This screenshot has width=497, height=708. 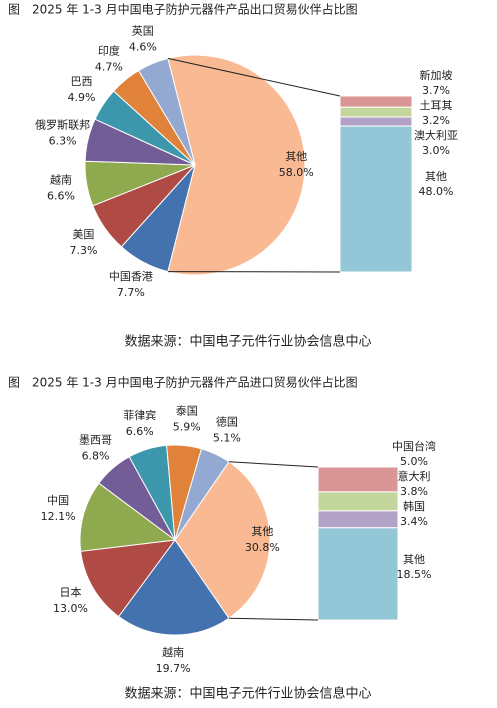 I want to click on bar-value: 3.2%, so click(x=436, y=120).